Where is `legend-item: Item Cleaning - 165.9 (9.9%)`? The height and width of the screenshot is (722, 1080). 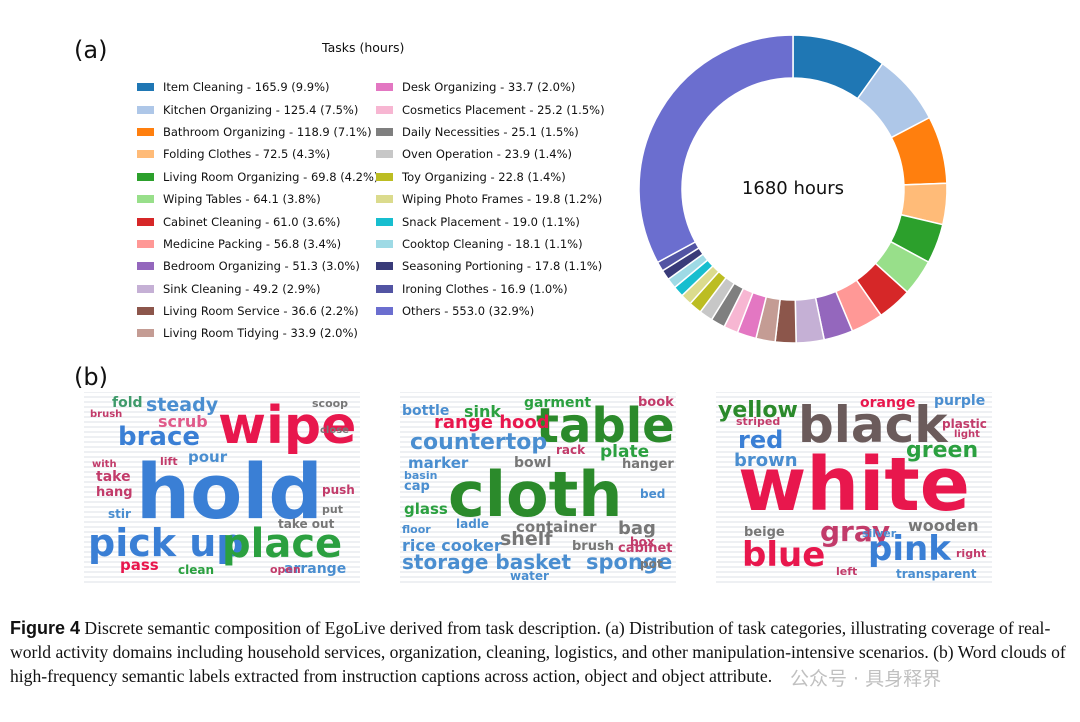
legend-item: Item Cleaning - 165.9 (9.9%) is located at coordinates (257, 87).